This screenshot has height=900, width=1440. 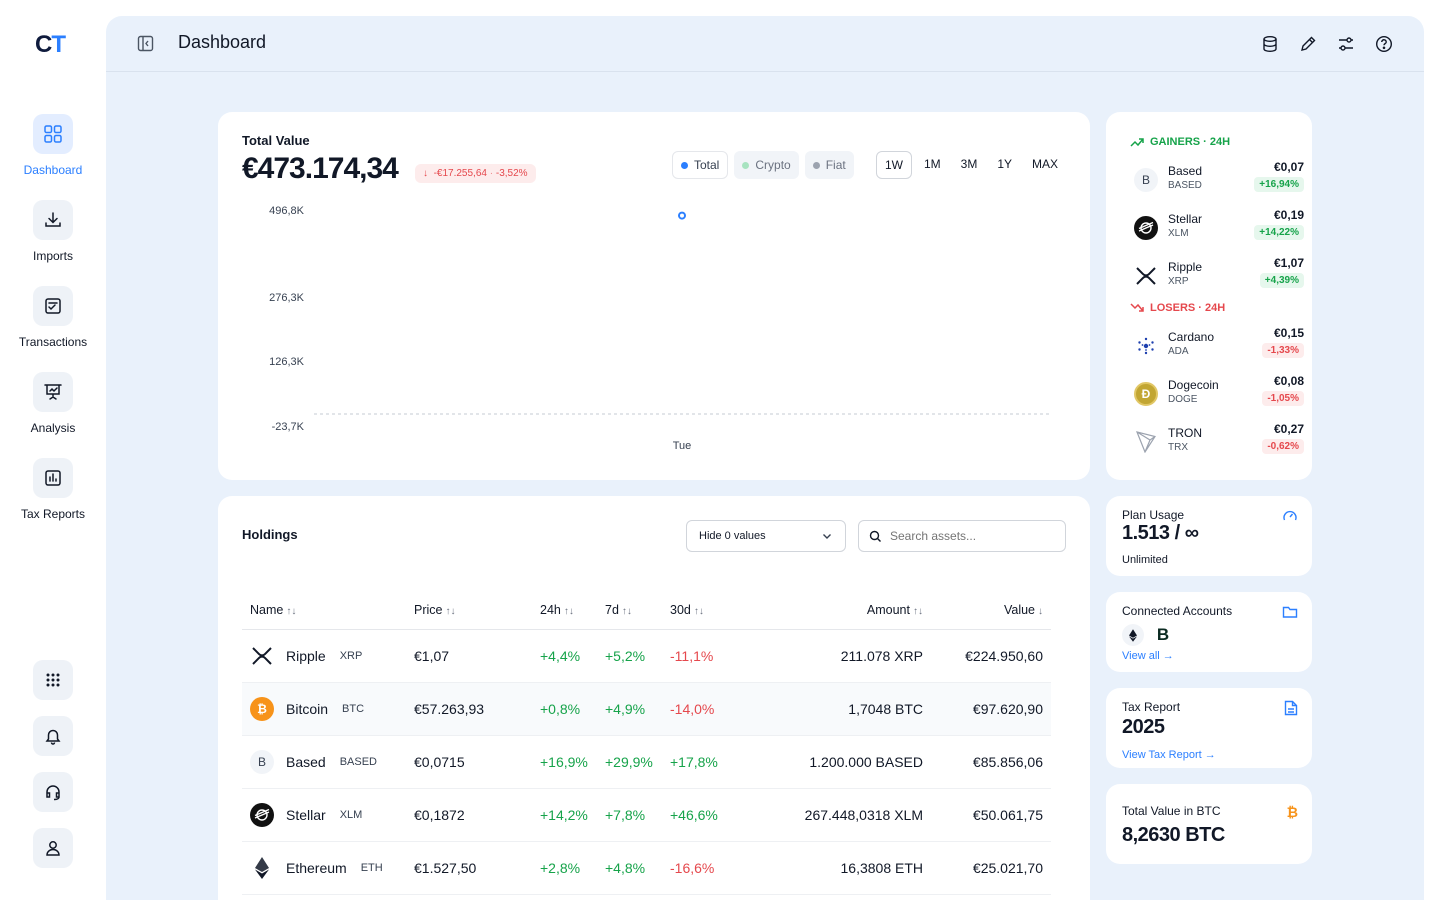 I want to click on tax-report-year: 2025, so click(x=1143, y=727).